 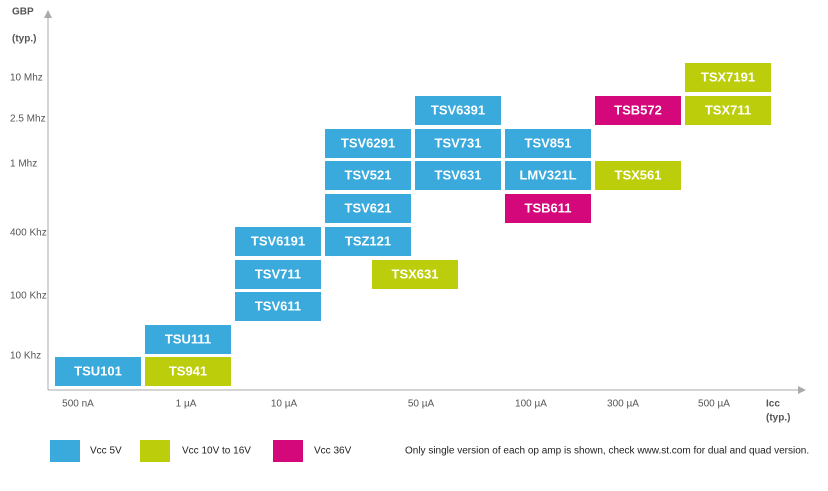 What do you see at coordinates (216, 451) in the screenshot?
I see `legend-label: Vcc 10V to 16V` at bounding box center [216, 451].